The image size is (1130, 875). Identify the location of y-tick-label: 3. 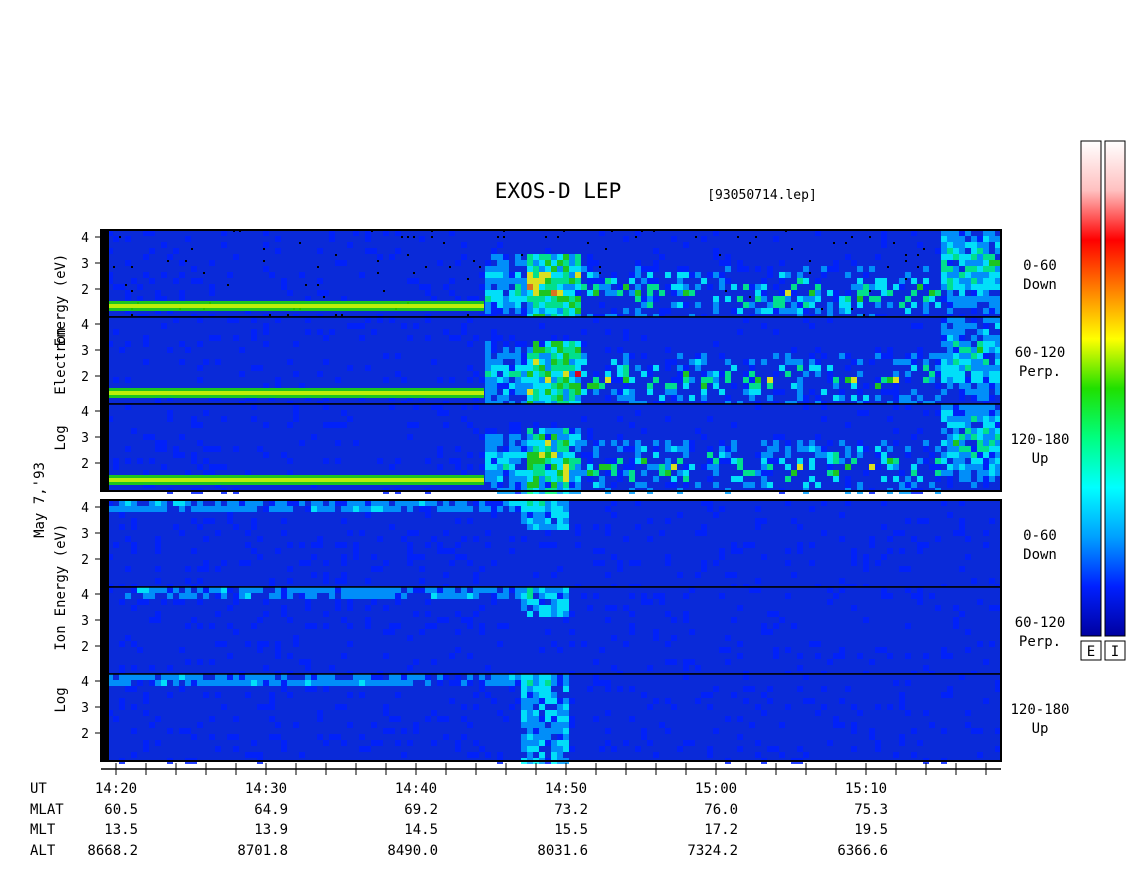
(85, 534).